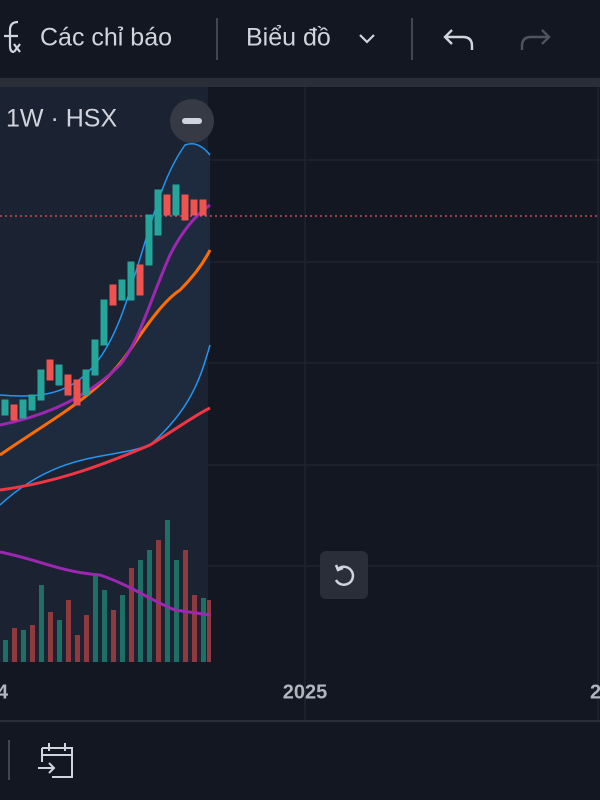  Describe the element at coordinates (535, 39) in the screenshot. I see `redo-icon` at that location.